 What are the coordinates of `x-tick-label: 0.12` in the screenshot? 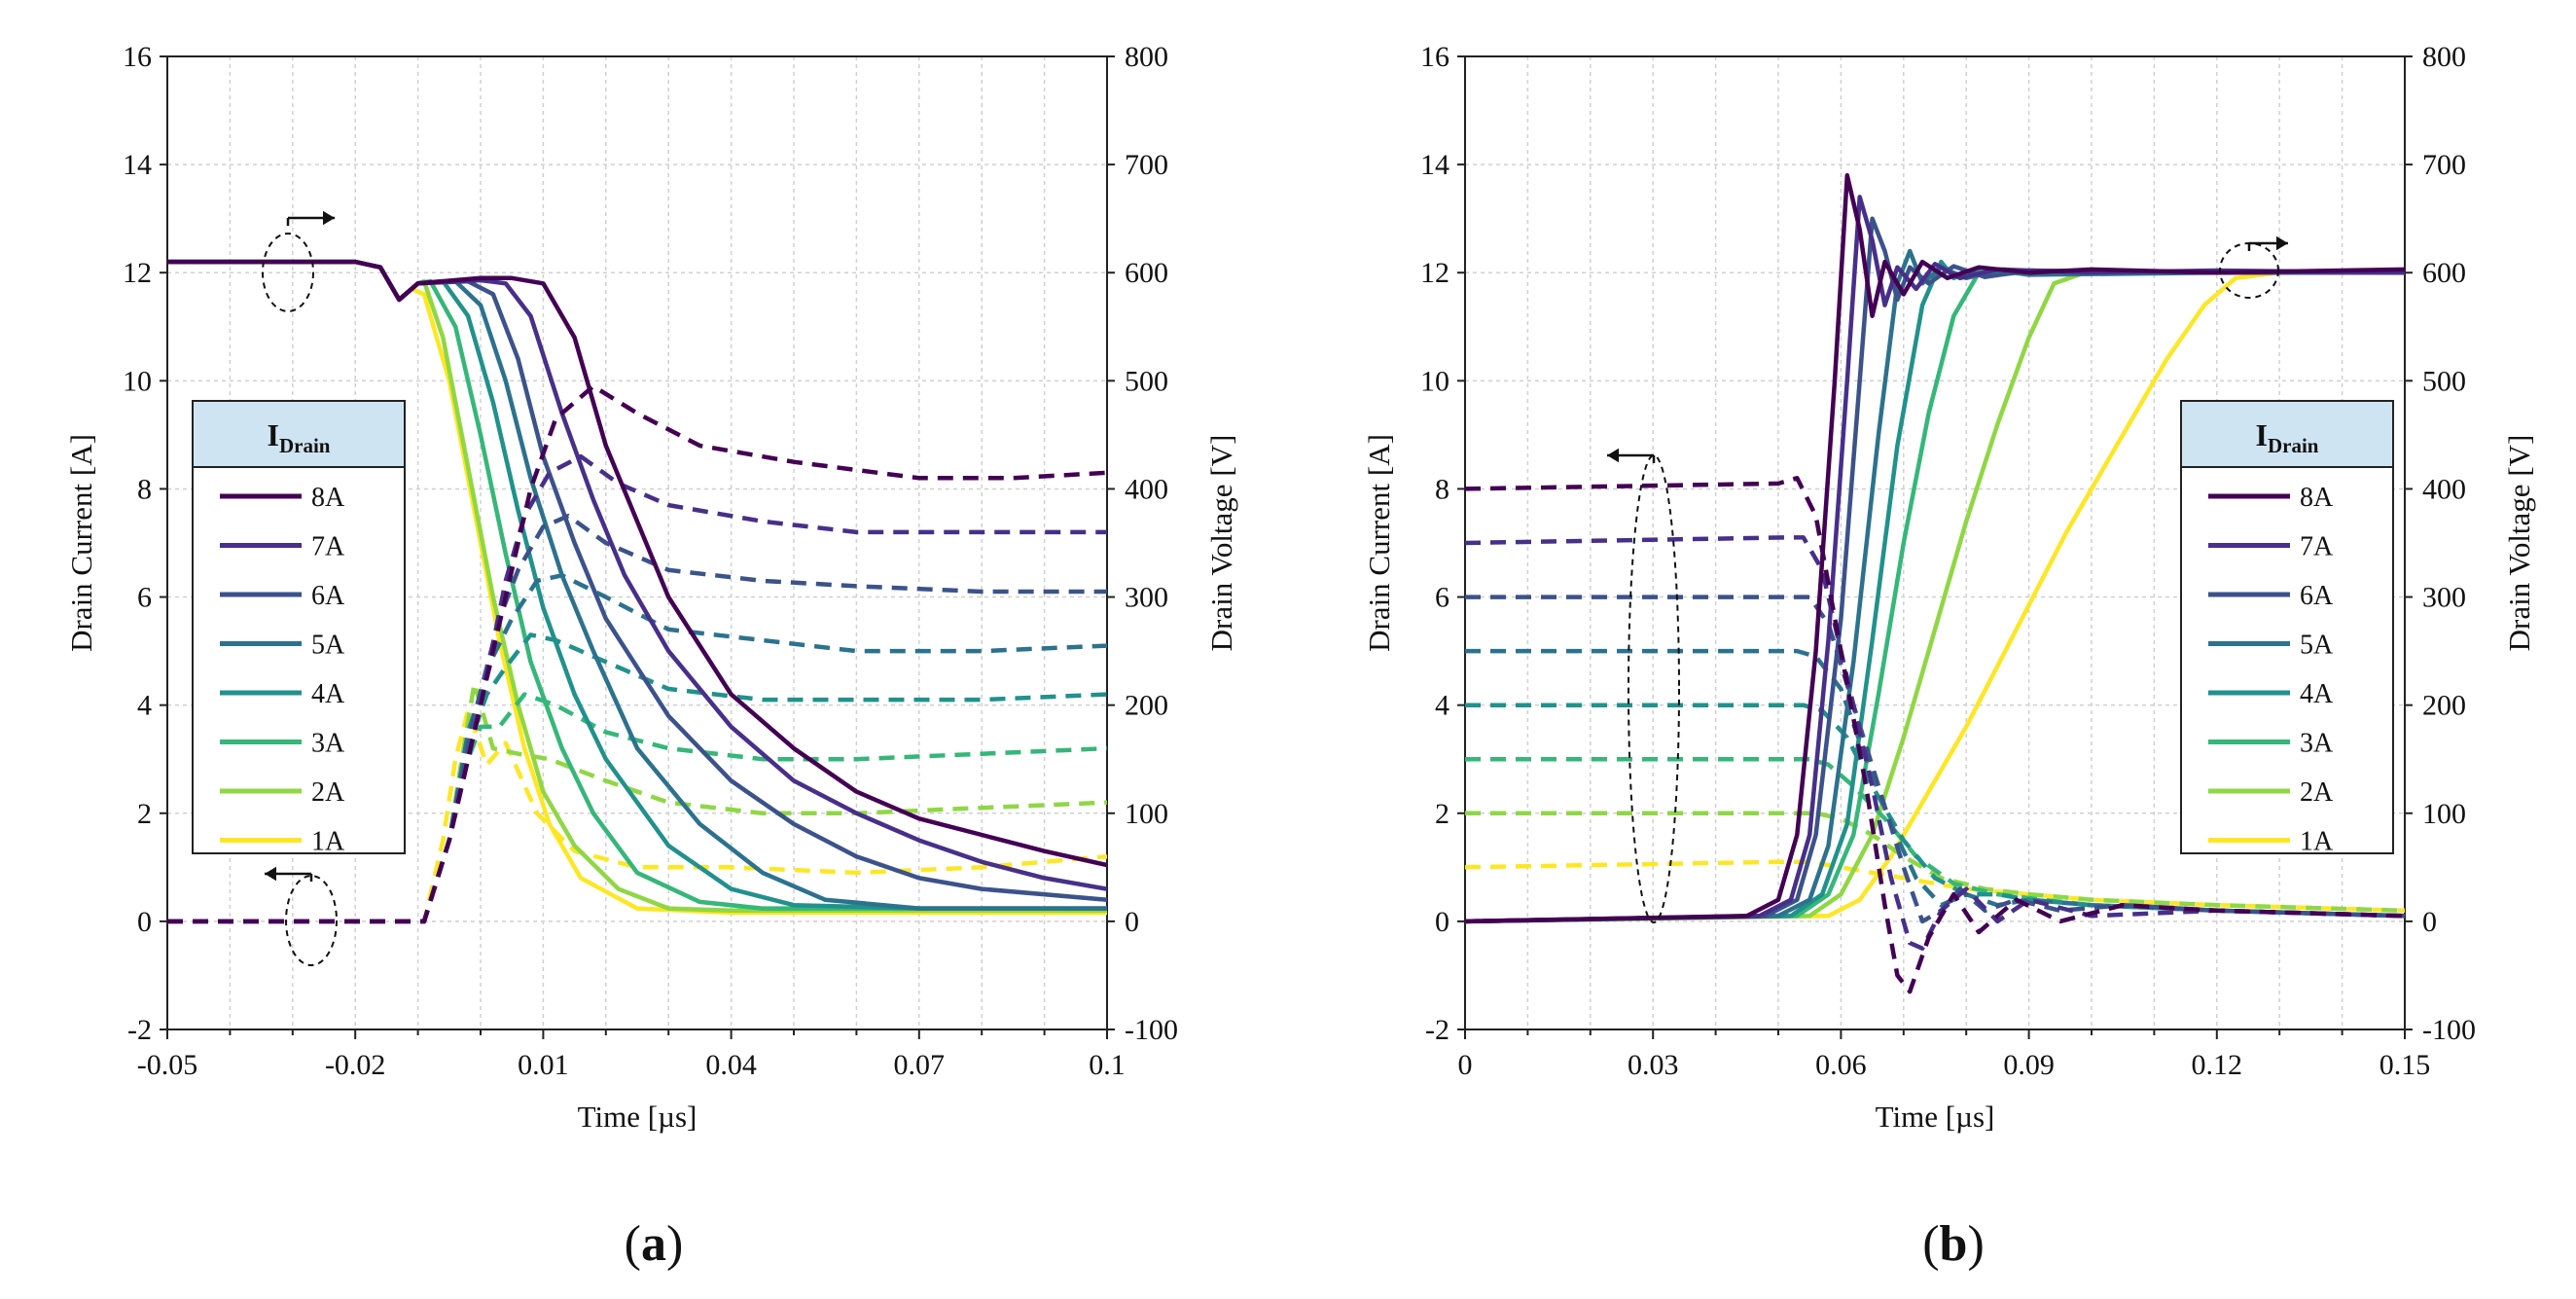 It's located at (2217, 1065).